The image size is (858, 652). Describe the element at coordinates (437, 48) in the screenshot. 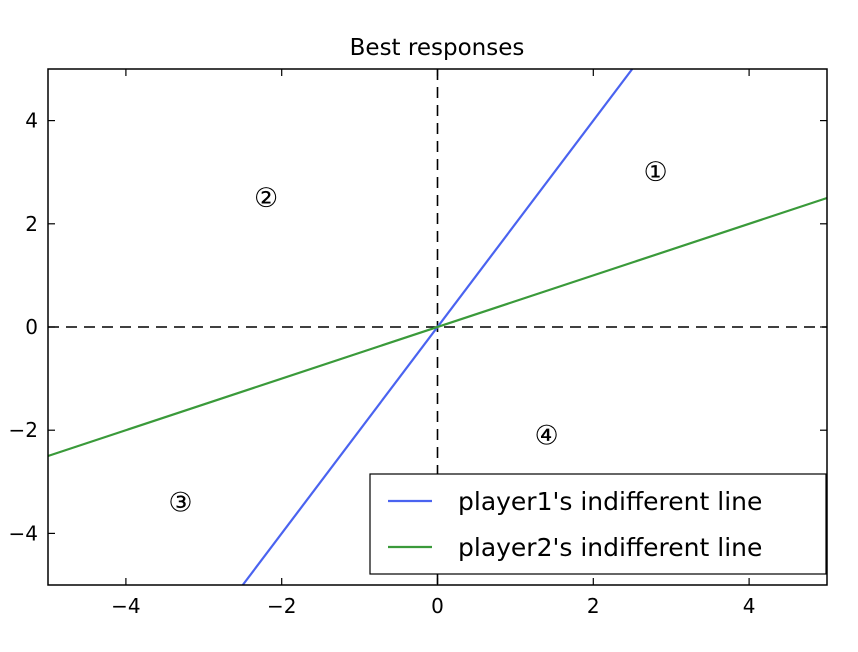

I see `chart-title: Best responses` at that location.